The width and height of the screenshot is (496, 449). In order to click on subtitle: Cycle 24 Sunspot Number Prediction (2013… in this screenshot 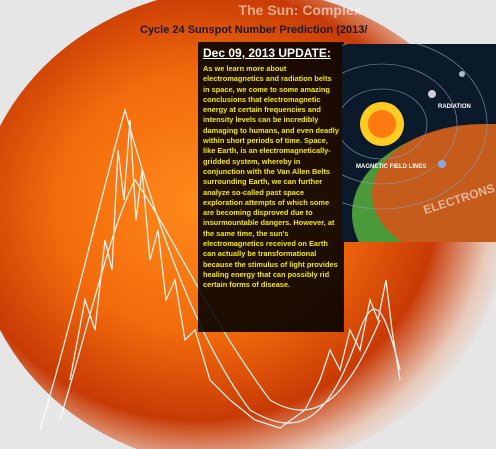, I will do `click(254, 30)`.